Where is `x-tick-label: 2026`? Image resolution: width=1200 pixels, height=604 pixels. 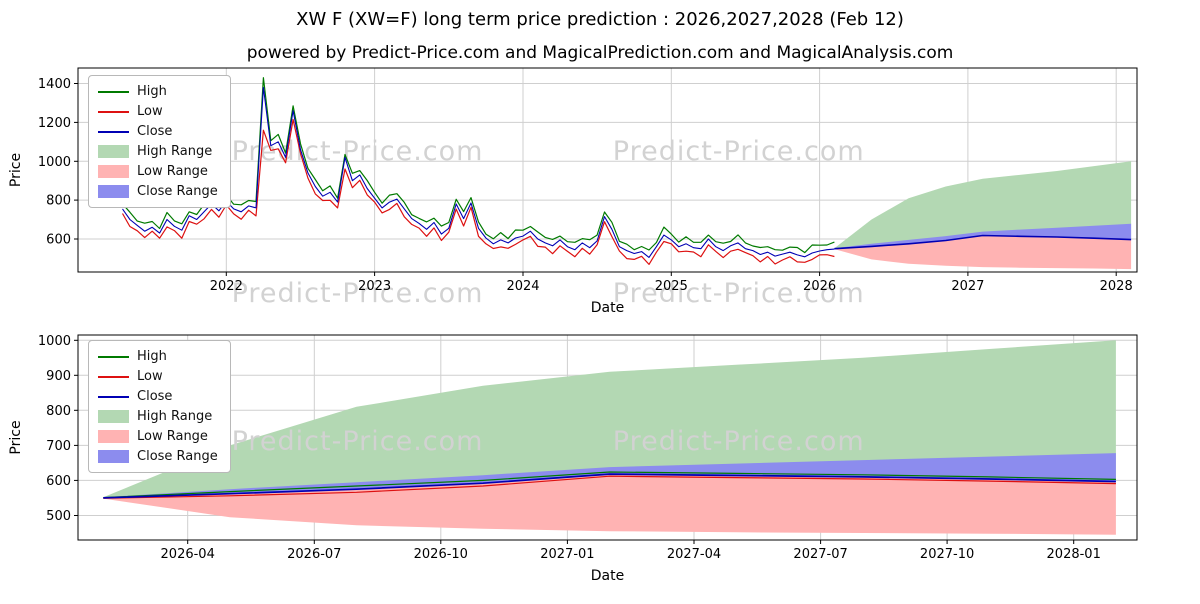
x-tick-label: 2026 is located at coordinates (819, 286).